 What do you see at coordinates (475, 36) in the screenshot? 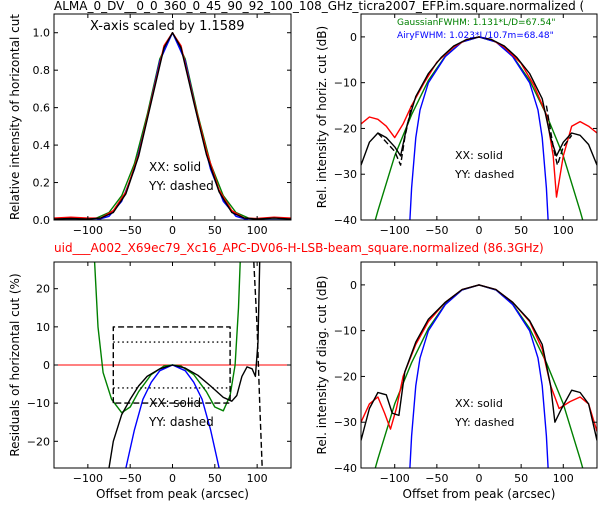
I see `airy-fwhm-label: AiryFWHM: 1.023*L/10.7m=68.48"` at bounding box center [475, 36].